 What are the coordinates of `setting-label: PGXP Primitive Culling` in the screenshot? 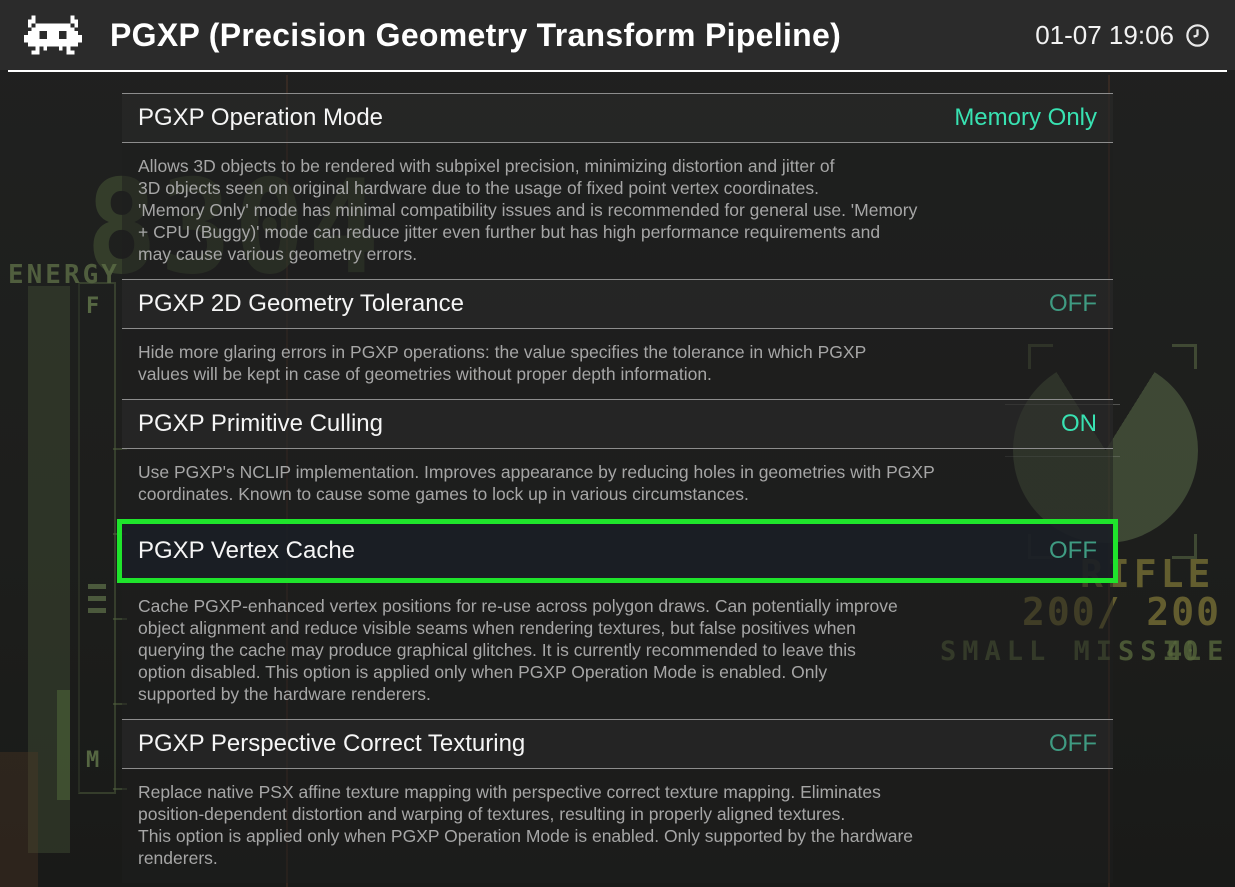 It's located at (260, 423).